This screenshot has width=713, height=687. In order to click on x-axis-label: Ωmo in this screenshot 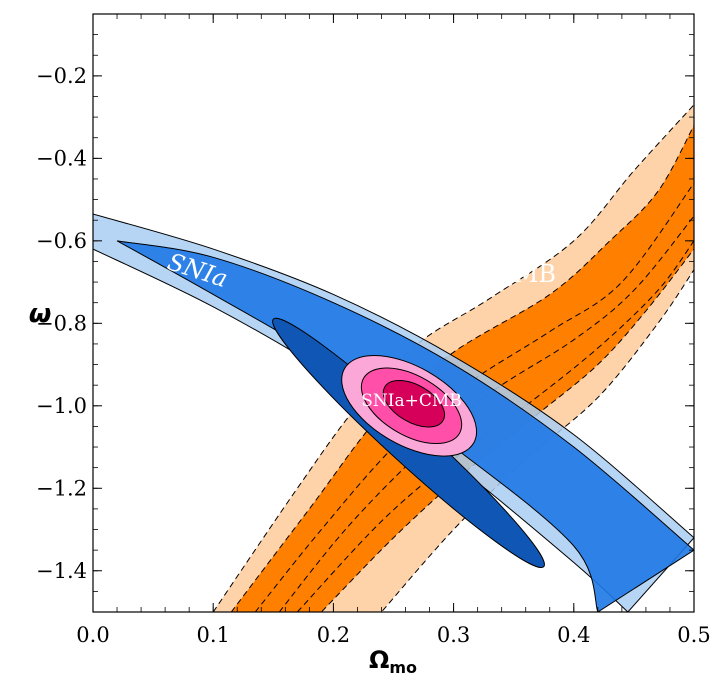, I will do `click(393, 661)`.